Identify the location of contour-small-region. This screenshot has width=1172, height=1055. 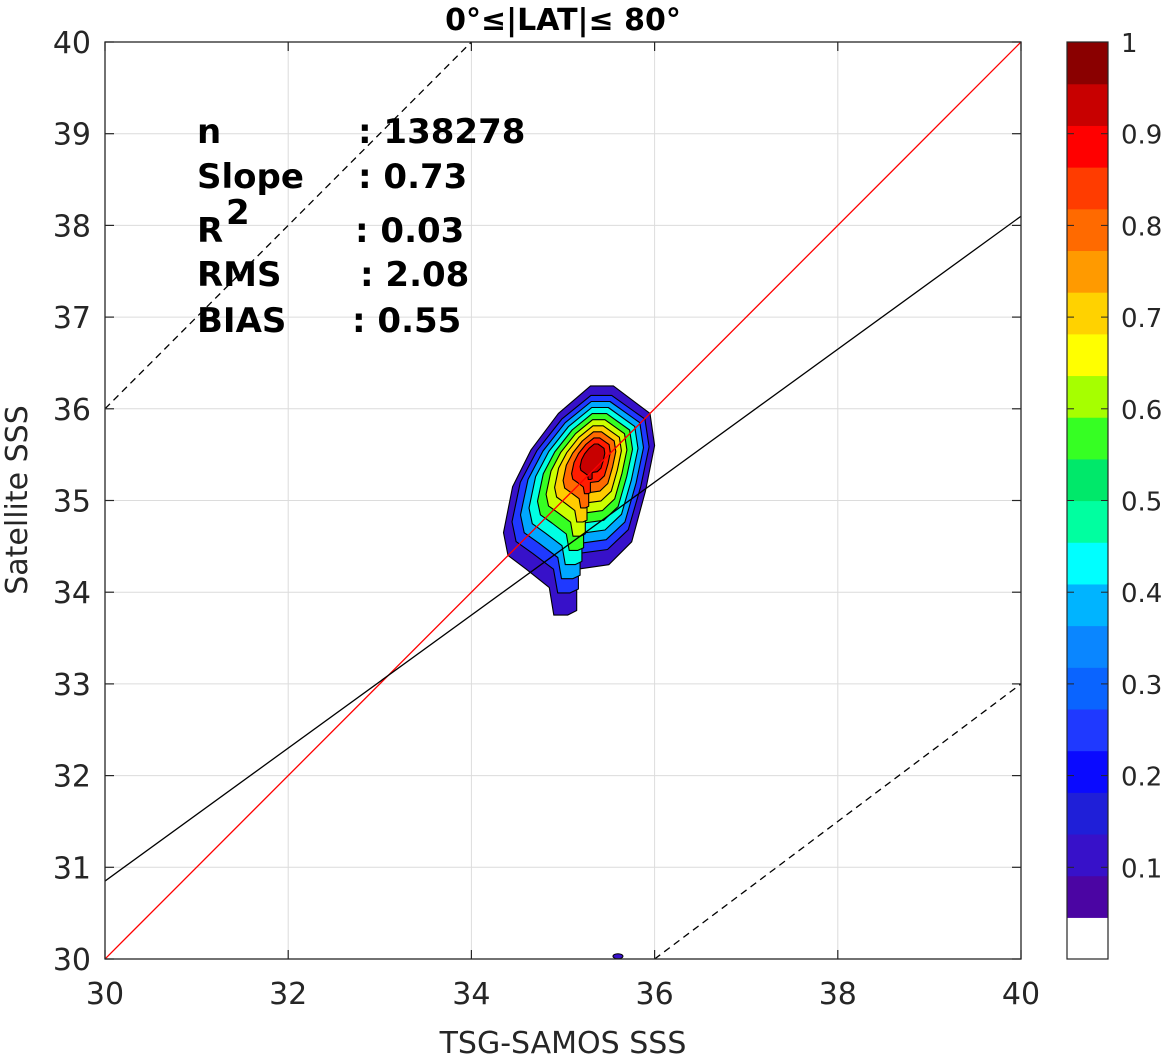
(618, 956).